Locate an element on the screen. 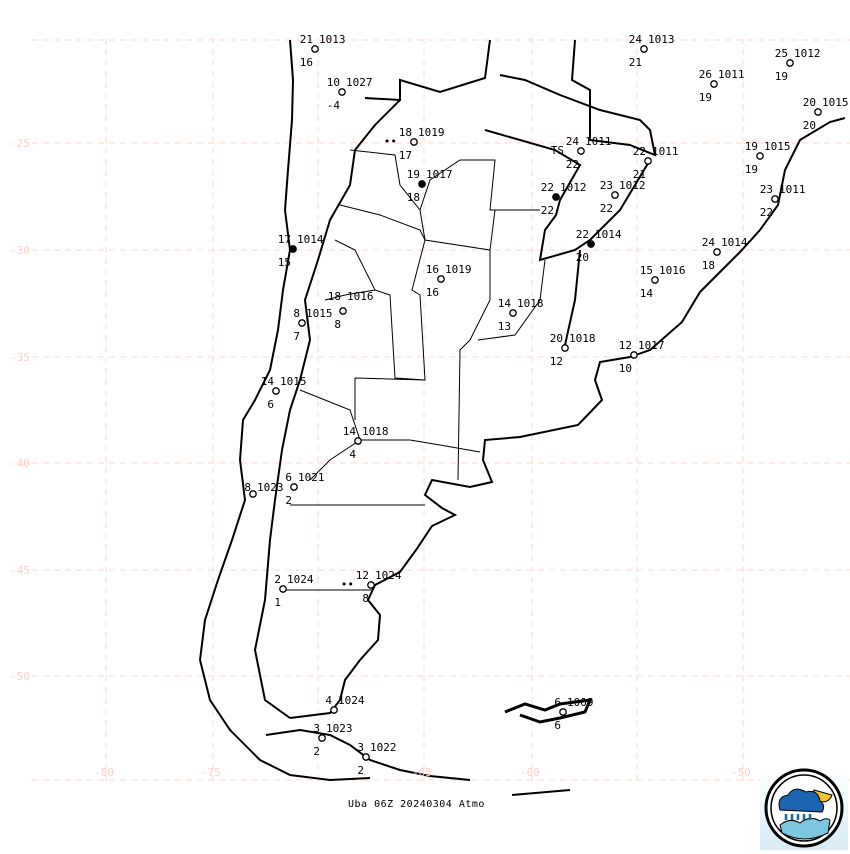 The height and width of the screenshot is (854, 850). station-temperature: 3 is located at coordinates (316, 728).